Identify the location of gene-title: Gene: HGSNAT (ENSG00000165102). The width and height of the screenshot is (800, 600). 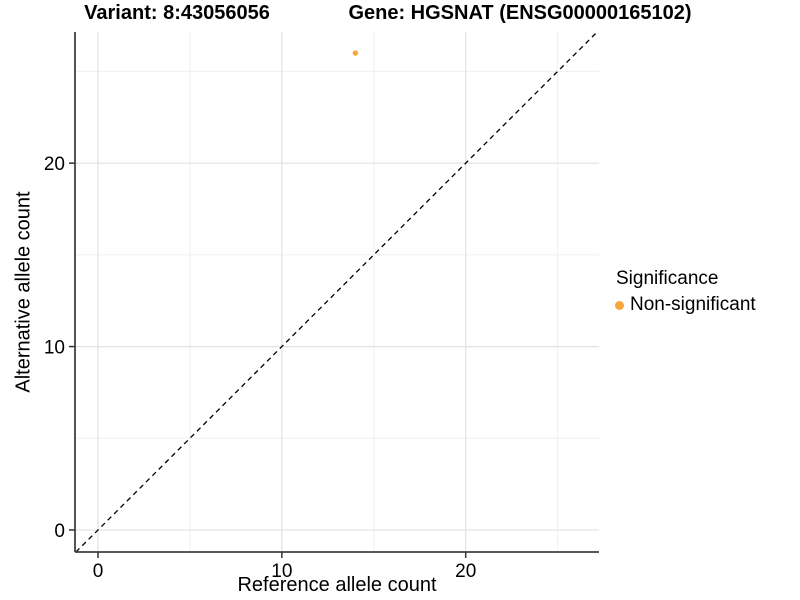
(520, 13).